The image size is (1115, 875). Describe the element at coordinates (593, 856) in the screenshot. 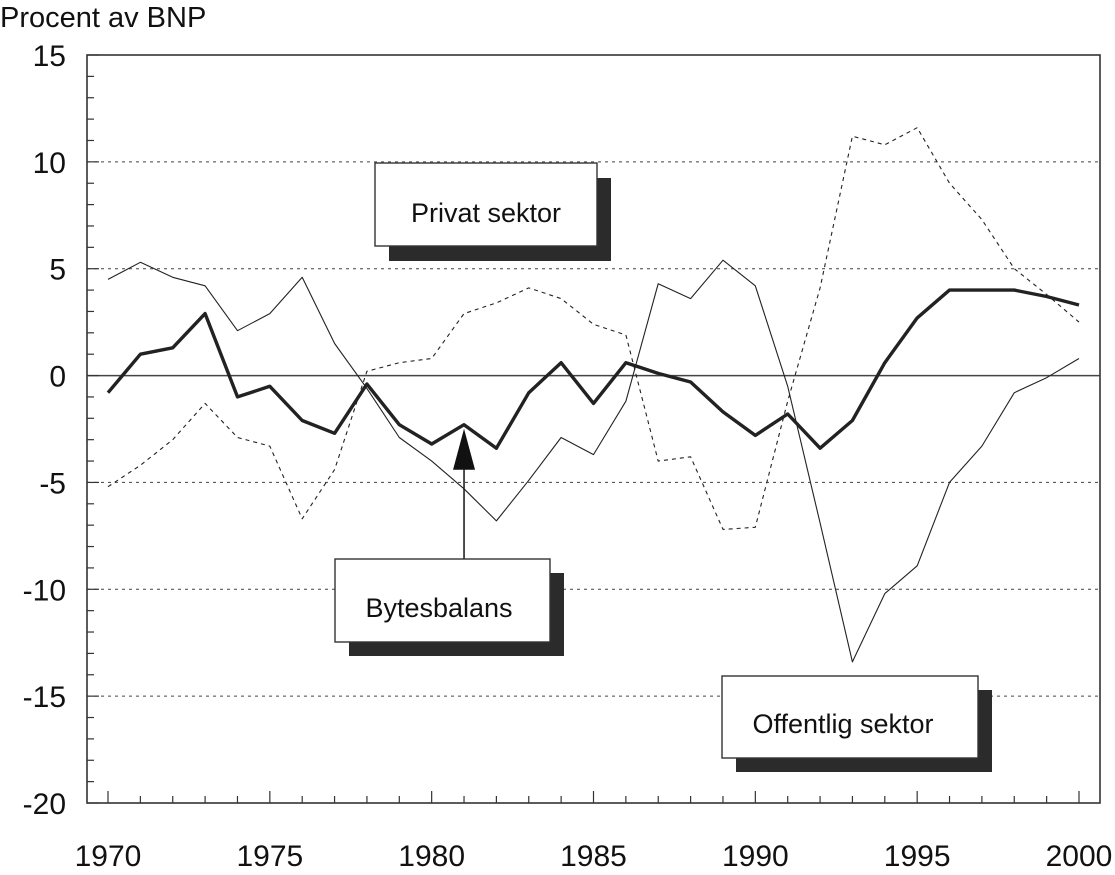

I see `x-tick-label: 1985` at that location.